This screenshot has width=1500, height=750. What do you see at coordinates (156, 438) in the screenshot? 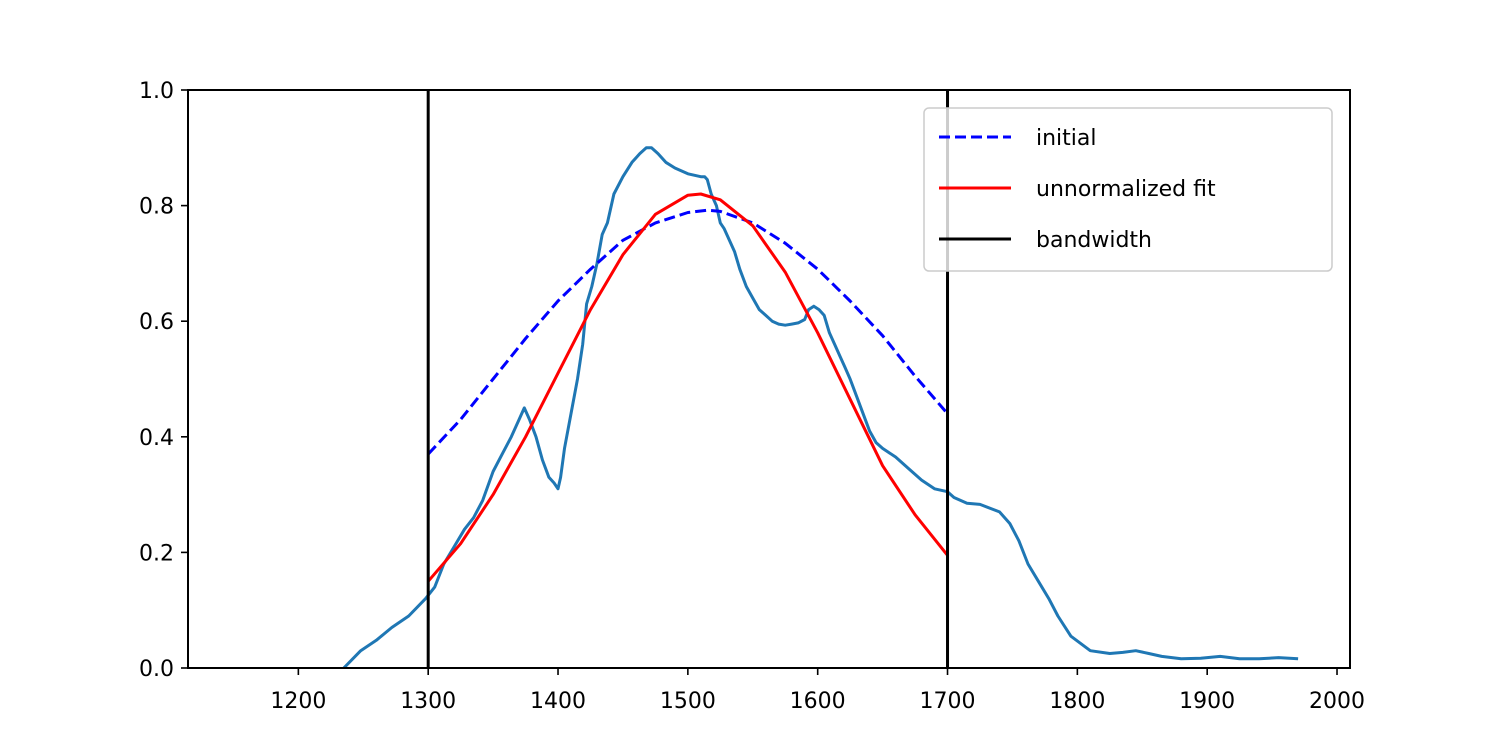
I see `y-tick-label: 0.4` at bounding box center [156, 438].